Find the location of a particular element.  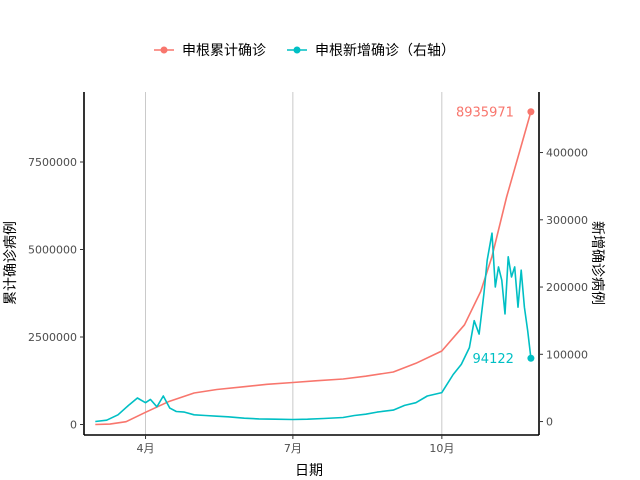

series-end-point-daily is located at coordinates (531, 358).